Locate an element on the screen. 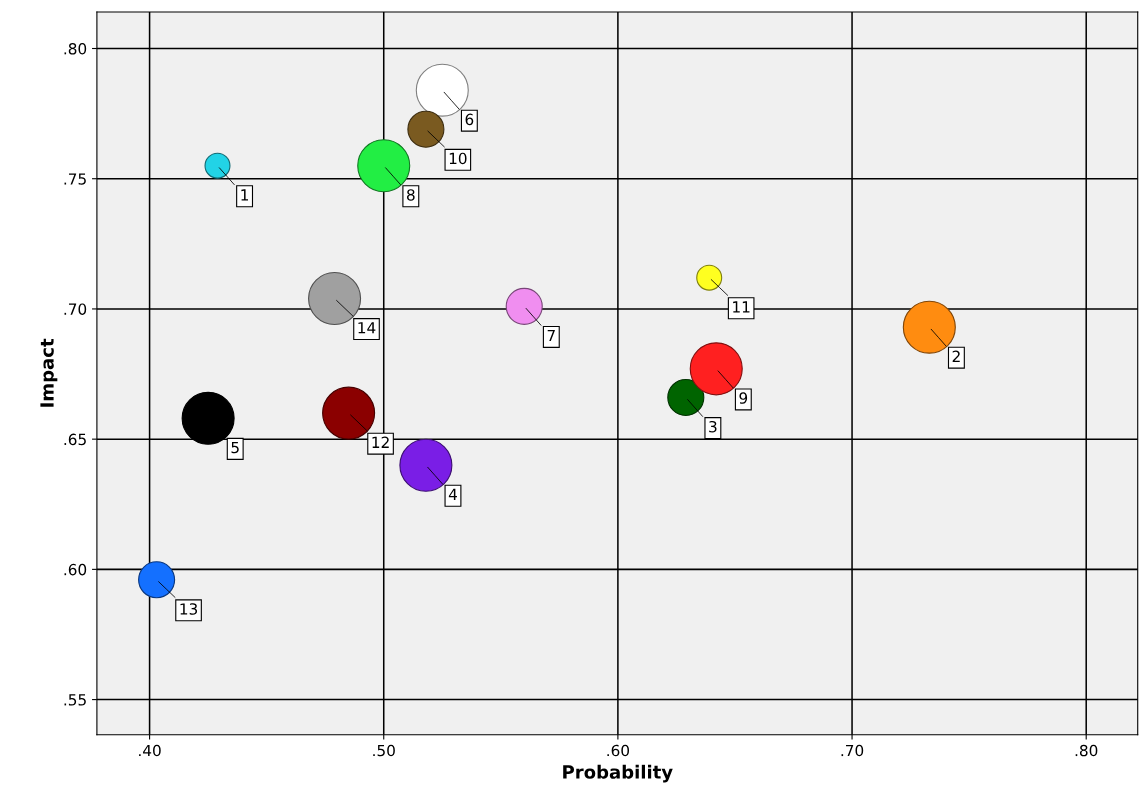  annotation: 10 is located at coordinates (458, 158).